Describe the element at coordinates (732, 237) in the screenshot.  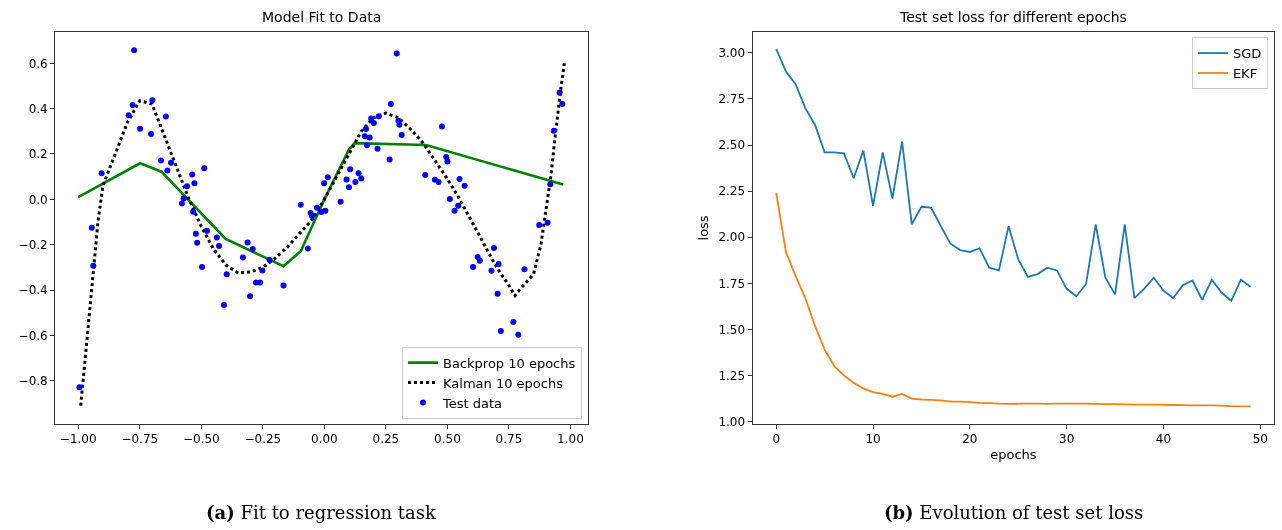
I see `y-tick-label: 2.00` at that location.